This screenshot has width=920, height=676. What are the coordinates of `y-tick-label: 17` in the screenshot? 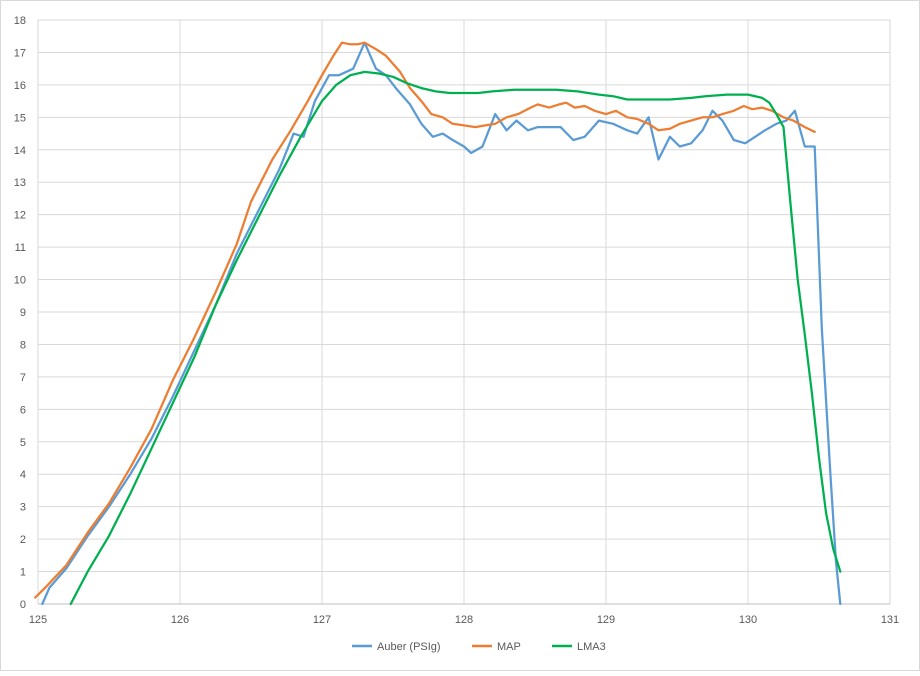 It's located at (20, 53).